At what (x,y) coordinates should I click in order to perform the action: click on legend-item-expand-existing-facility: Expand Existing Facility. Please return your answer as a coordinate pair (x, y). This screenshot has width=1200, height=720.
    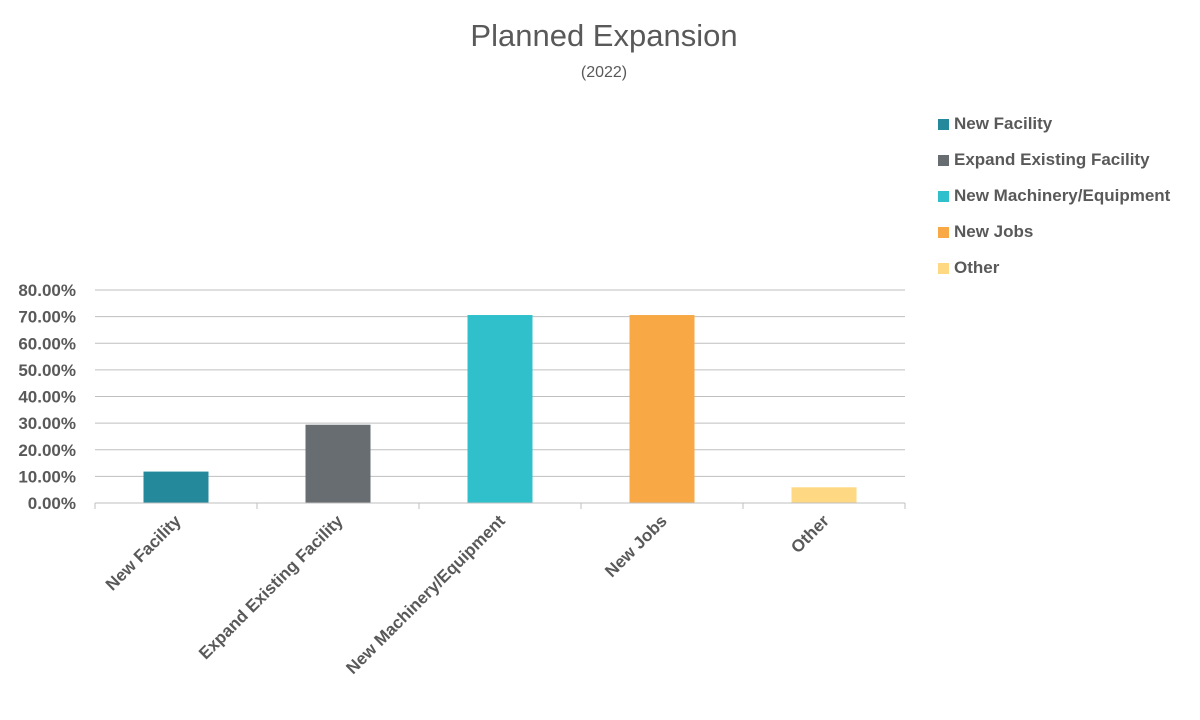
    Looking at the image, I should click on (1054, 160).